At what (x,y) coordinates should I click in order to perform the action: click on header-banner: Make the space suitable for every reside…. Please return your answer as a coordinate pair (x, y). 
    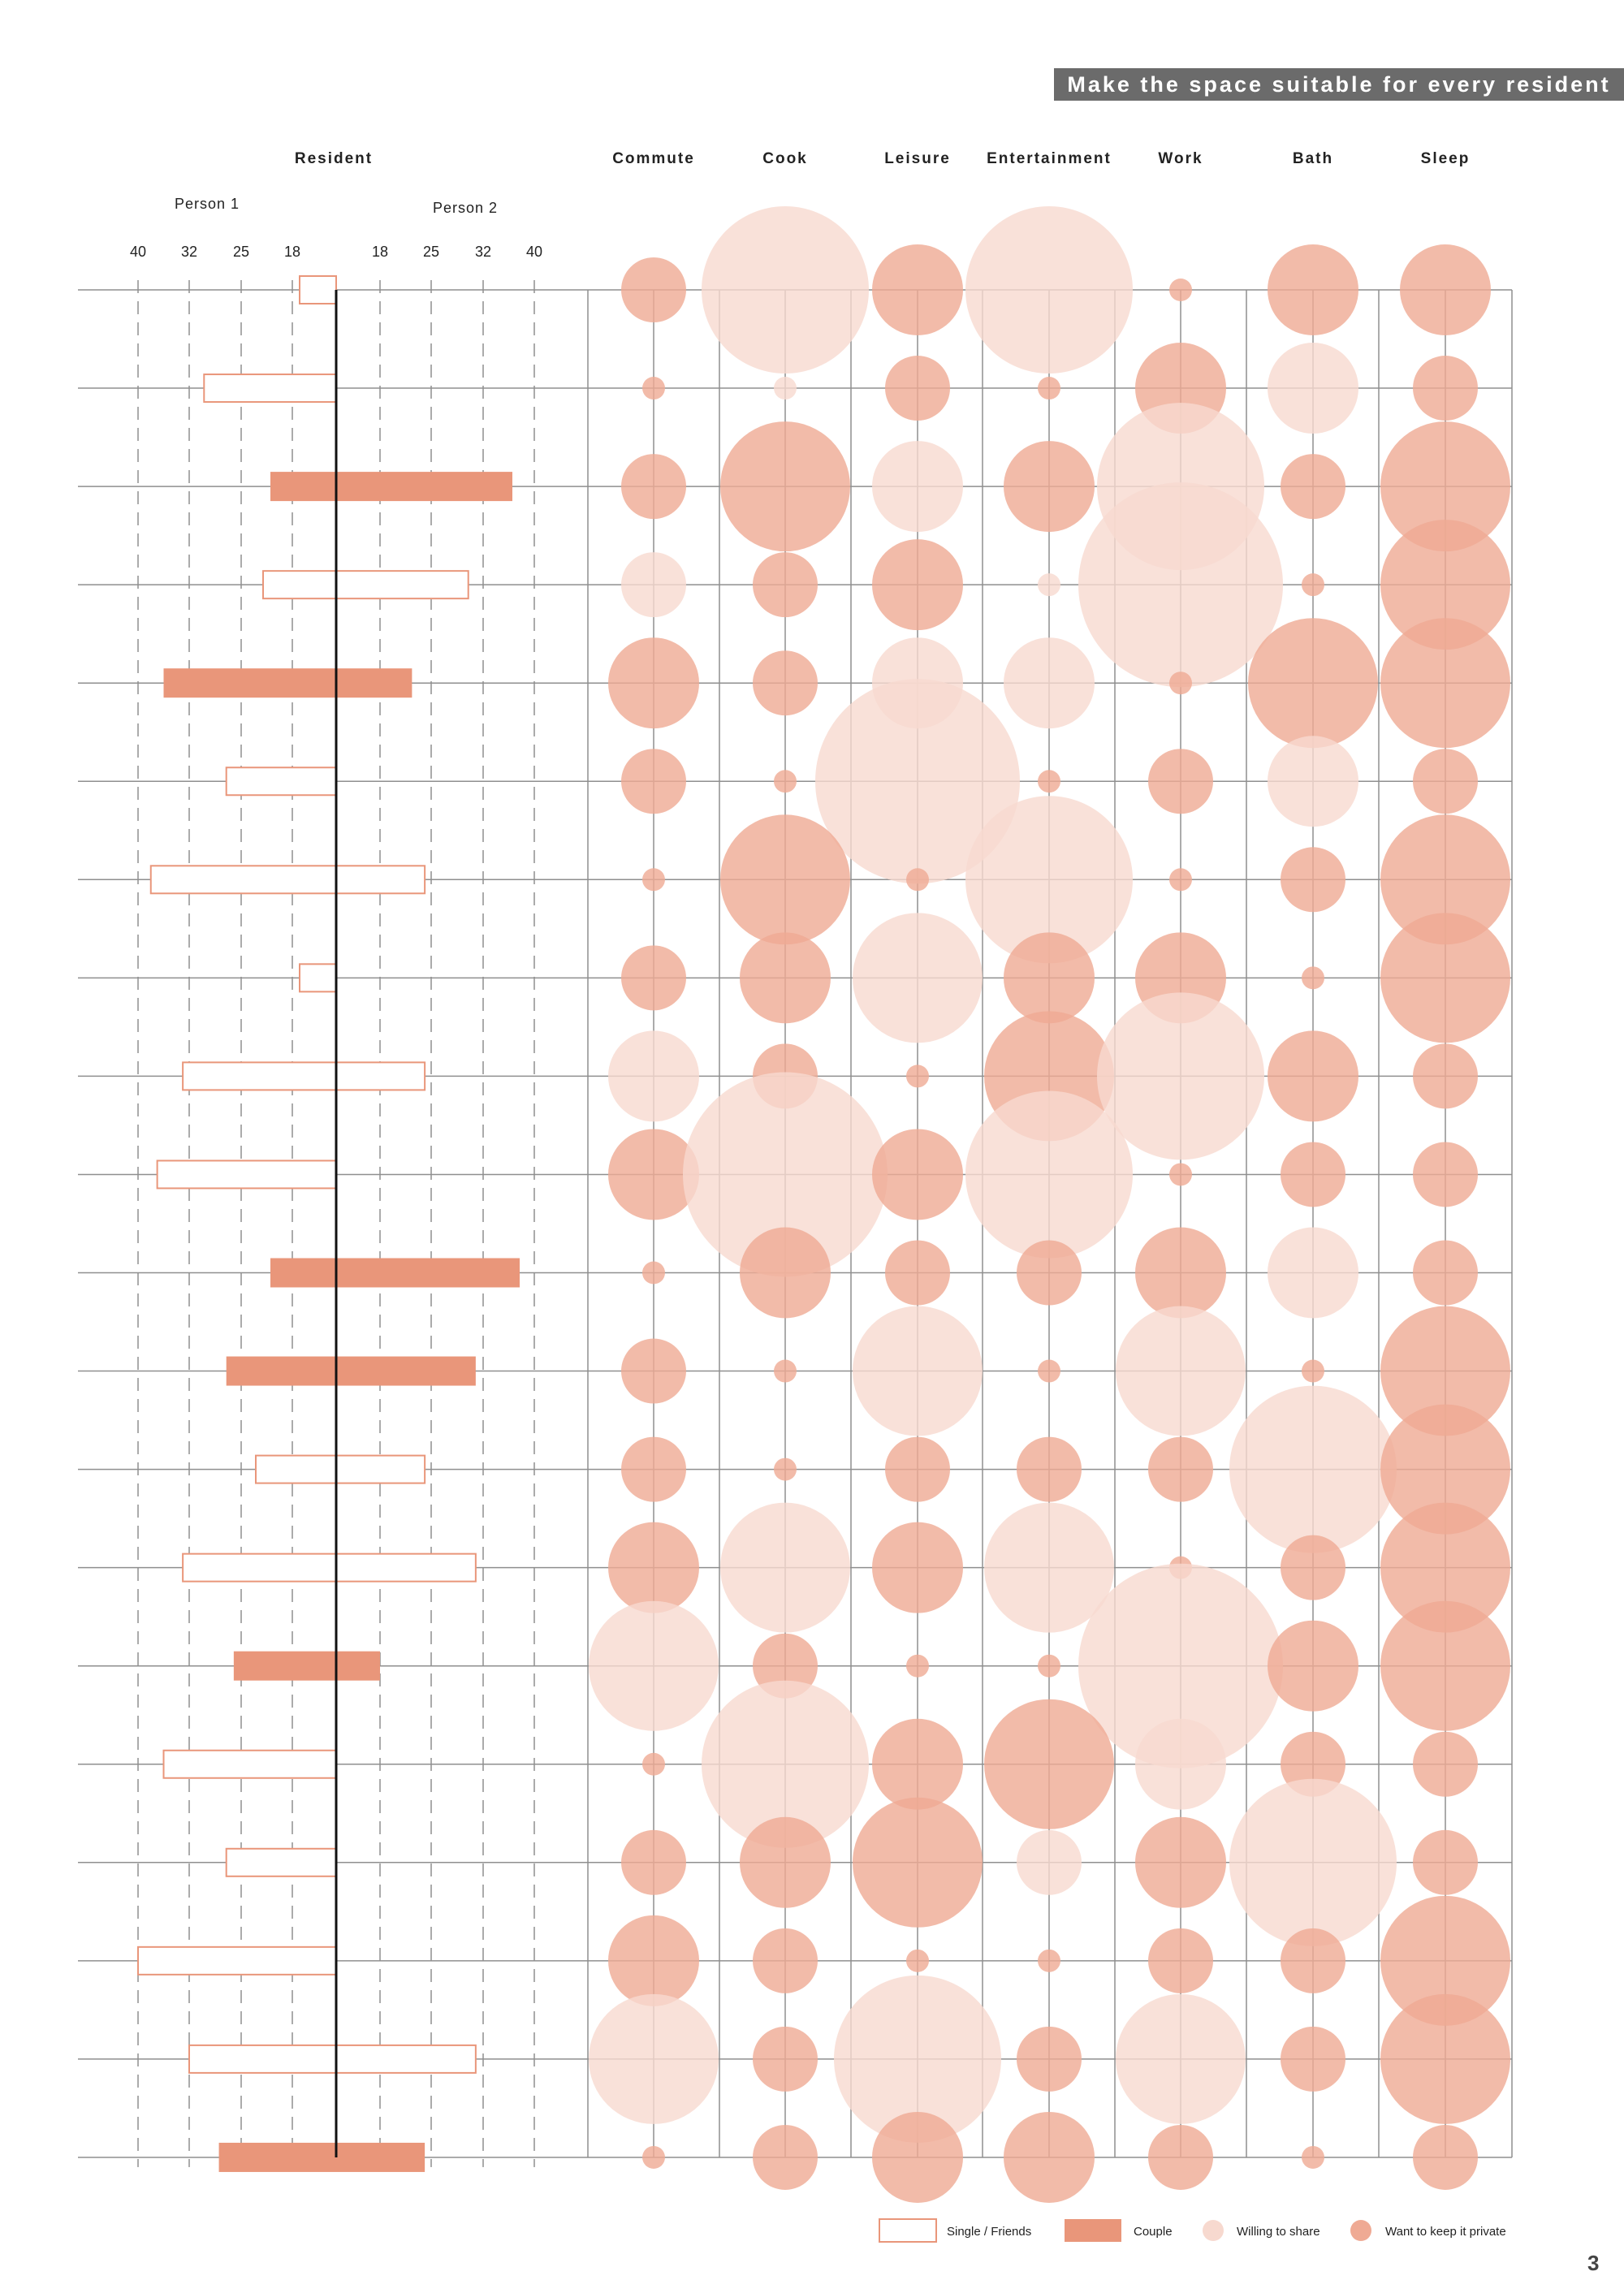
    Looking at the image, I should click on (1339, 84).